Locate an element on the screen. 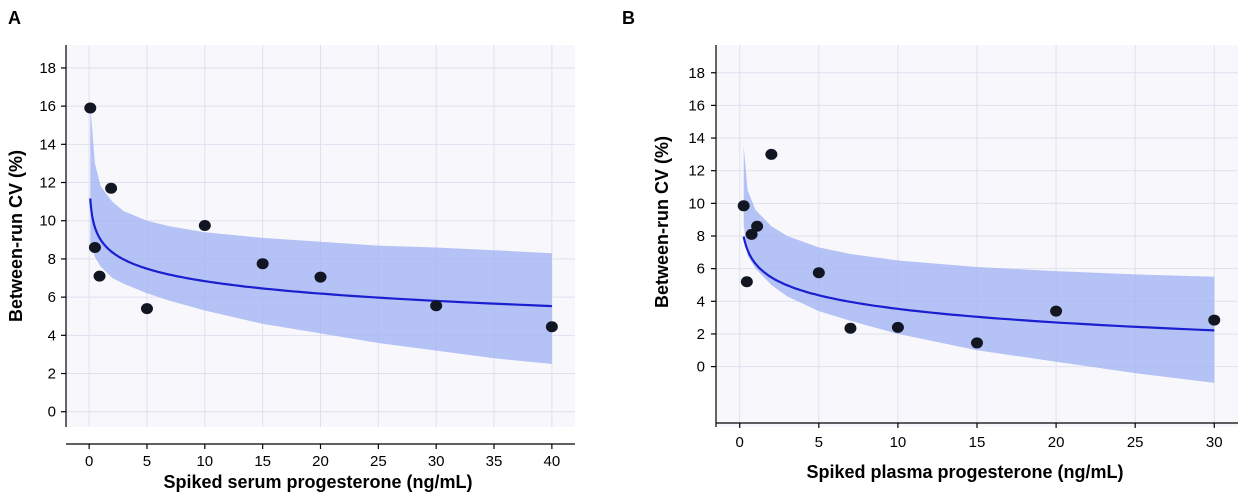 This screenshot has width=1248, height=496. x-tick-label-a-8: 40 is located at coordinates (552, 461).